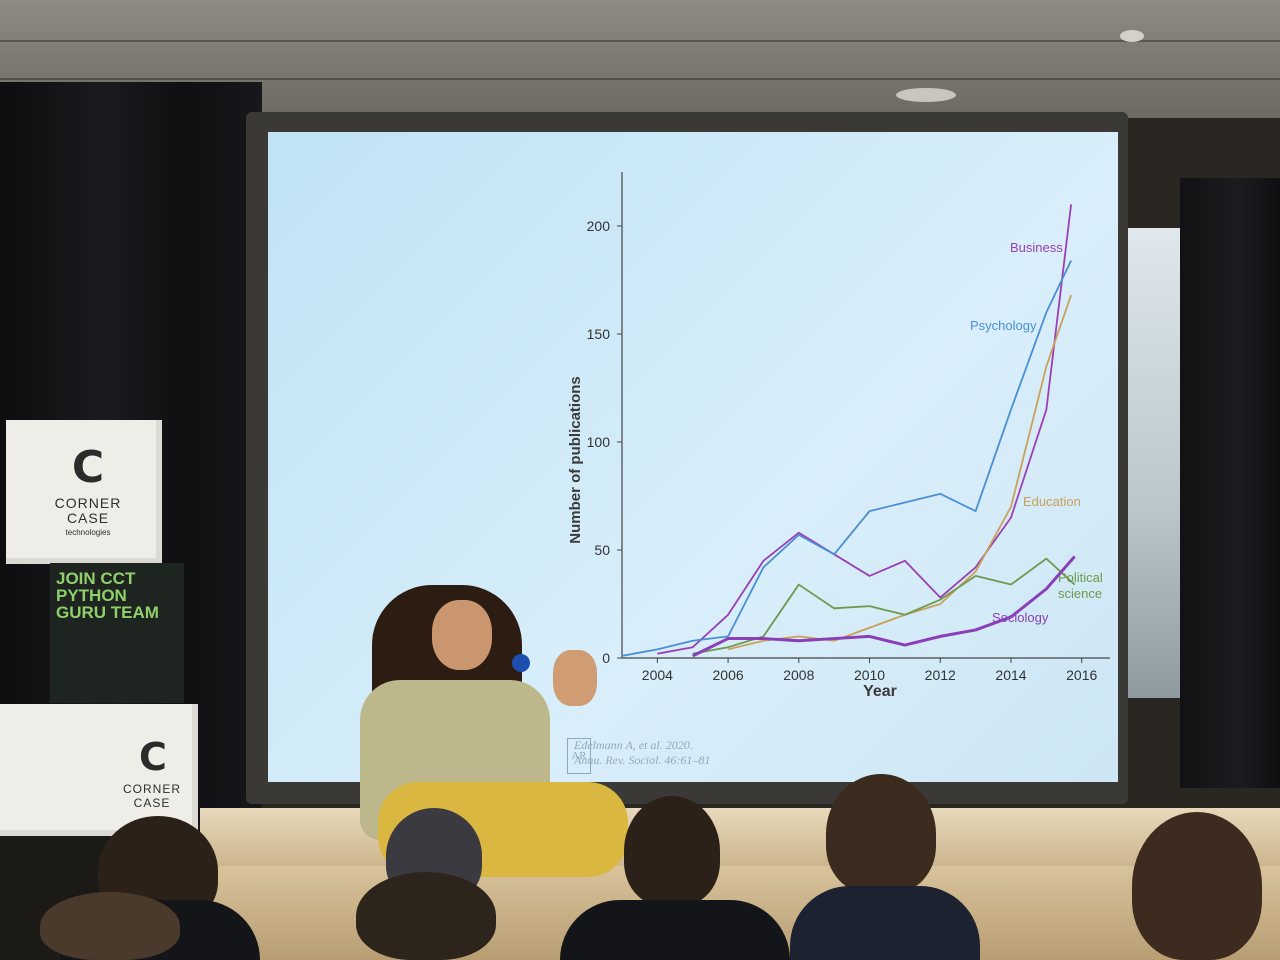  Describe the element at coordinates (1080, 577) in the screenshot. I see `series-label: Political` at that location.